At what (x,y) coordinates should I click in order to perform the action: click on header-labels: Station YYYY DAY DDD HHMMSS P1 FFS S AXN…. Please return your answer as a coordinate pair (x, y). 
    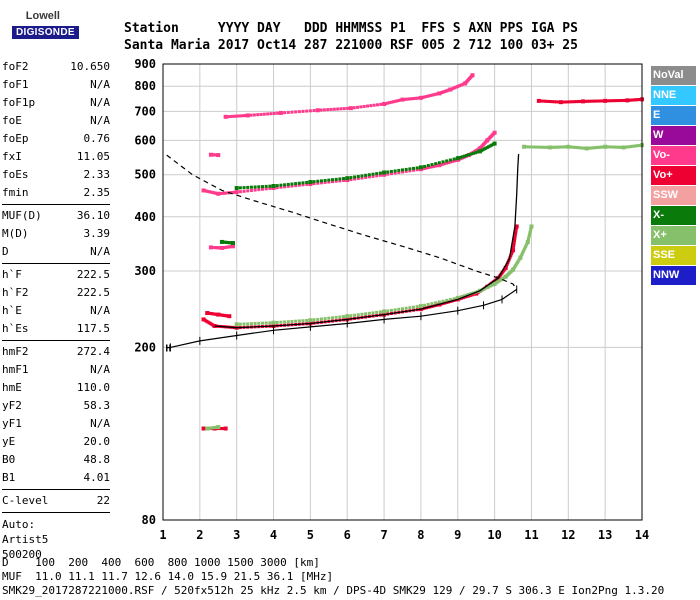
    Looking at the image, I should click on (351, 28).